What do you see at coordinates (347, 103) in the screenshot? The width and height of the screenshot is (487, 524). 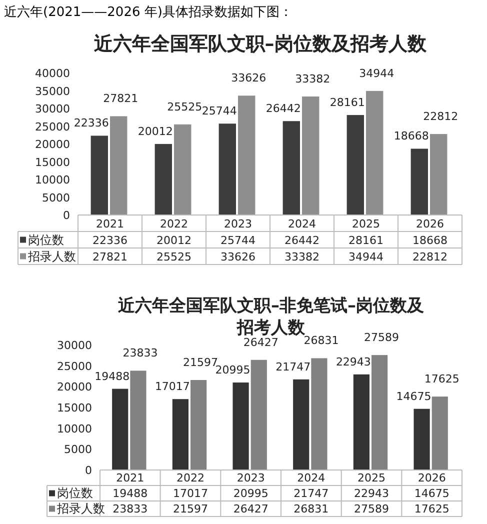 I see `text: 28161` at bounding box center [347, 103].